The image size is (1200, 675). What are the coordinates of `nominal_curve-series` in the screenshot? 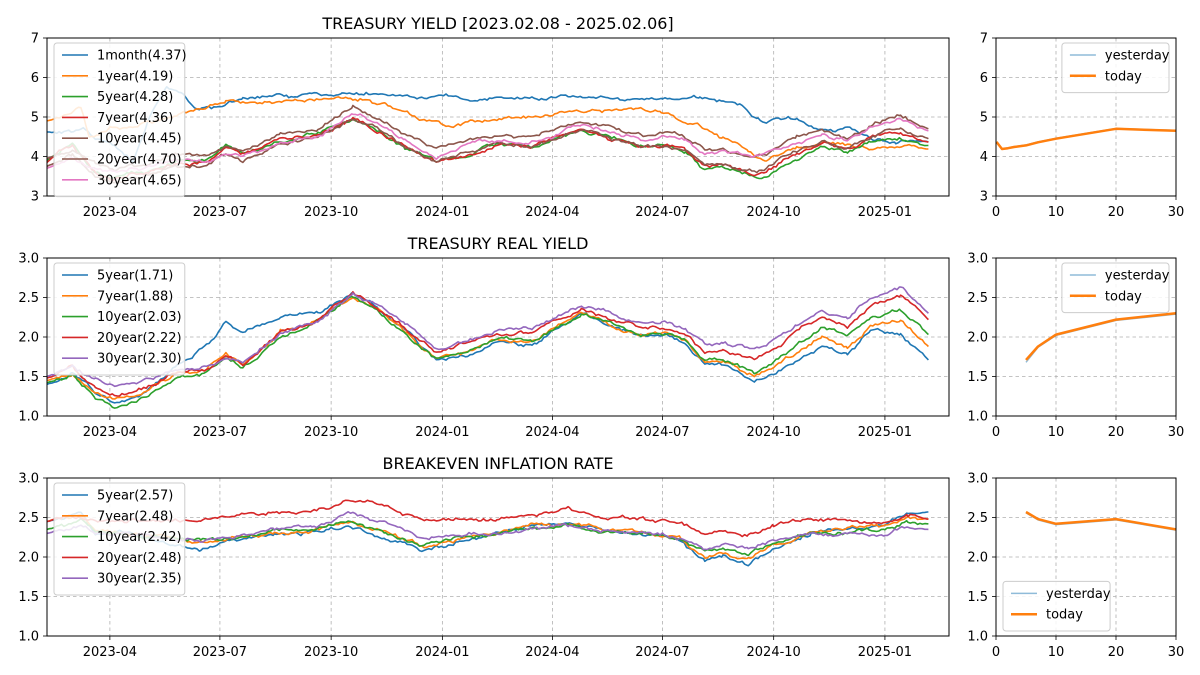 It's located at (1086, 139).